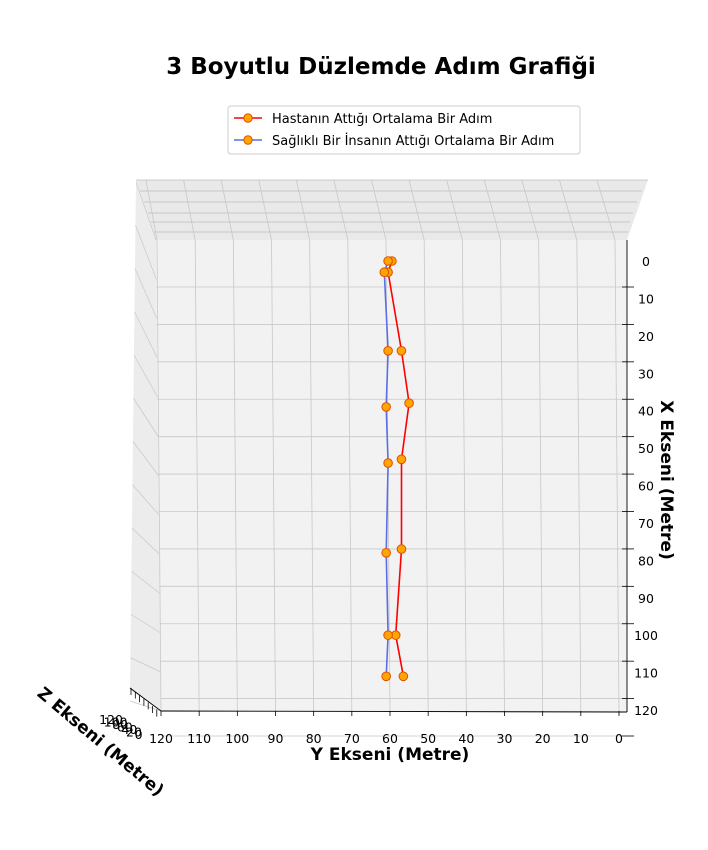  Describe the element at coordinates (428, 738) in the screenshot. I see `y-tick-label: 50` at that location.